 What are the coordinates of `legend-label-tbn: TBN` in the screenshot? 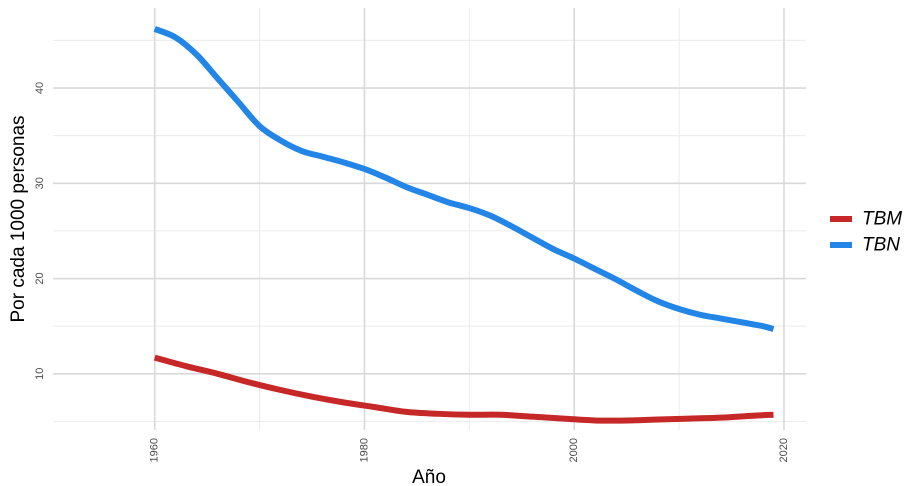 It's located at (881, 245).